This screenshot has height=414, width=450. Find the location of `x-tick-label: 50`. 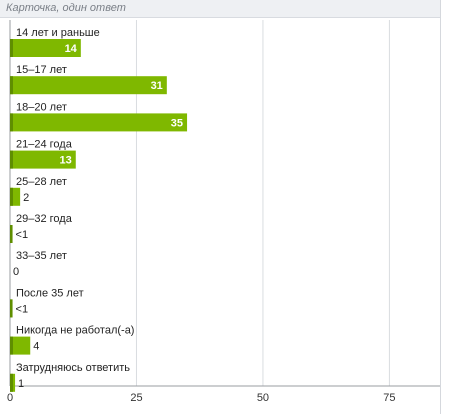

x-tick-label: 50 is located at coordinates (263, 398).